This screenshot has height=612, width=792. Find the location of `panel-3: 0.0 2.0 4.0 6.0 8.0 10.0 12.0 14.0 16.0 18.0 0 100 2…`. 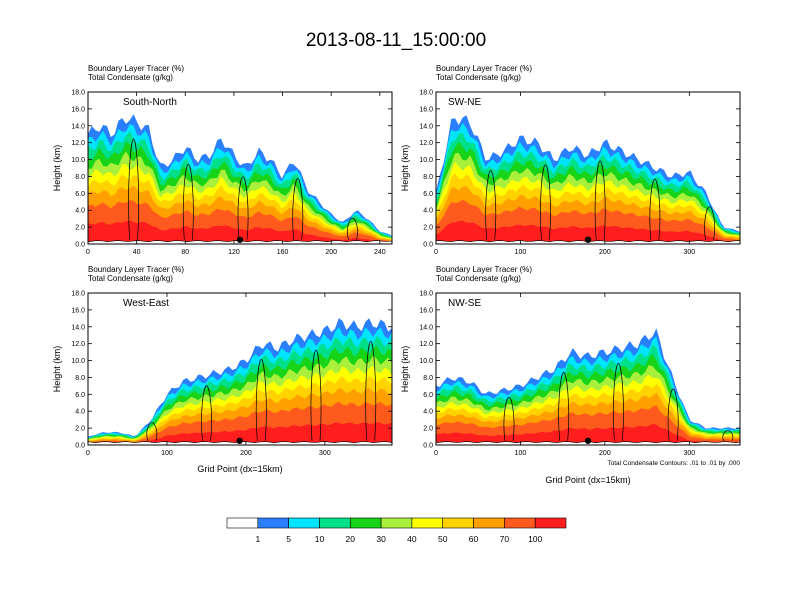

panel-3: 0.0 2.0 4.0 6.0 8.0 10.0 12.0 14.0 16.0 18.0 0 100 2… is located at coordinates (222, 369).